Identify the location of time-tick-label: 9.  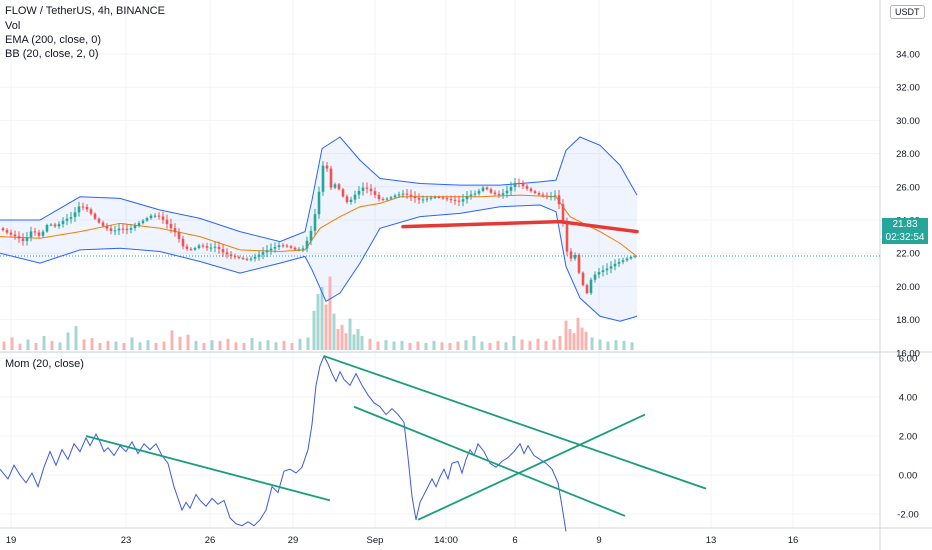
(598, 540).